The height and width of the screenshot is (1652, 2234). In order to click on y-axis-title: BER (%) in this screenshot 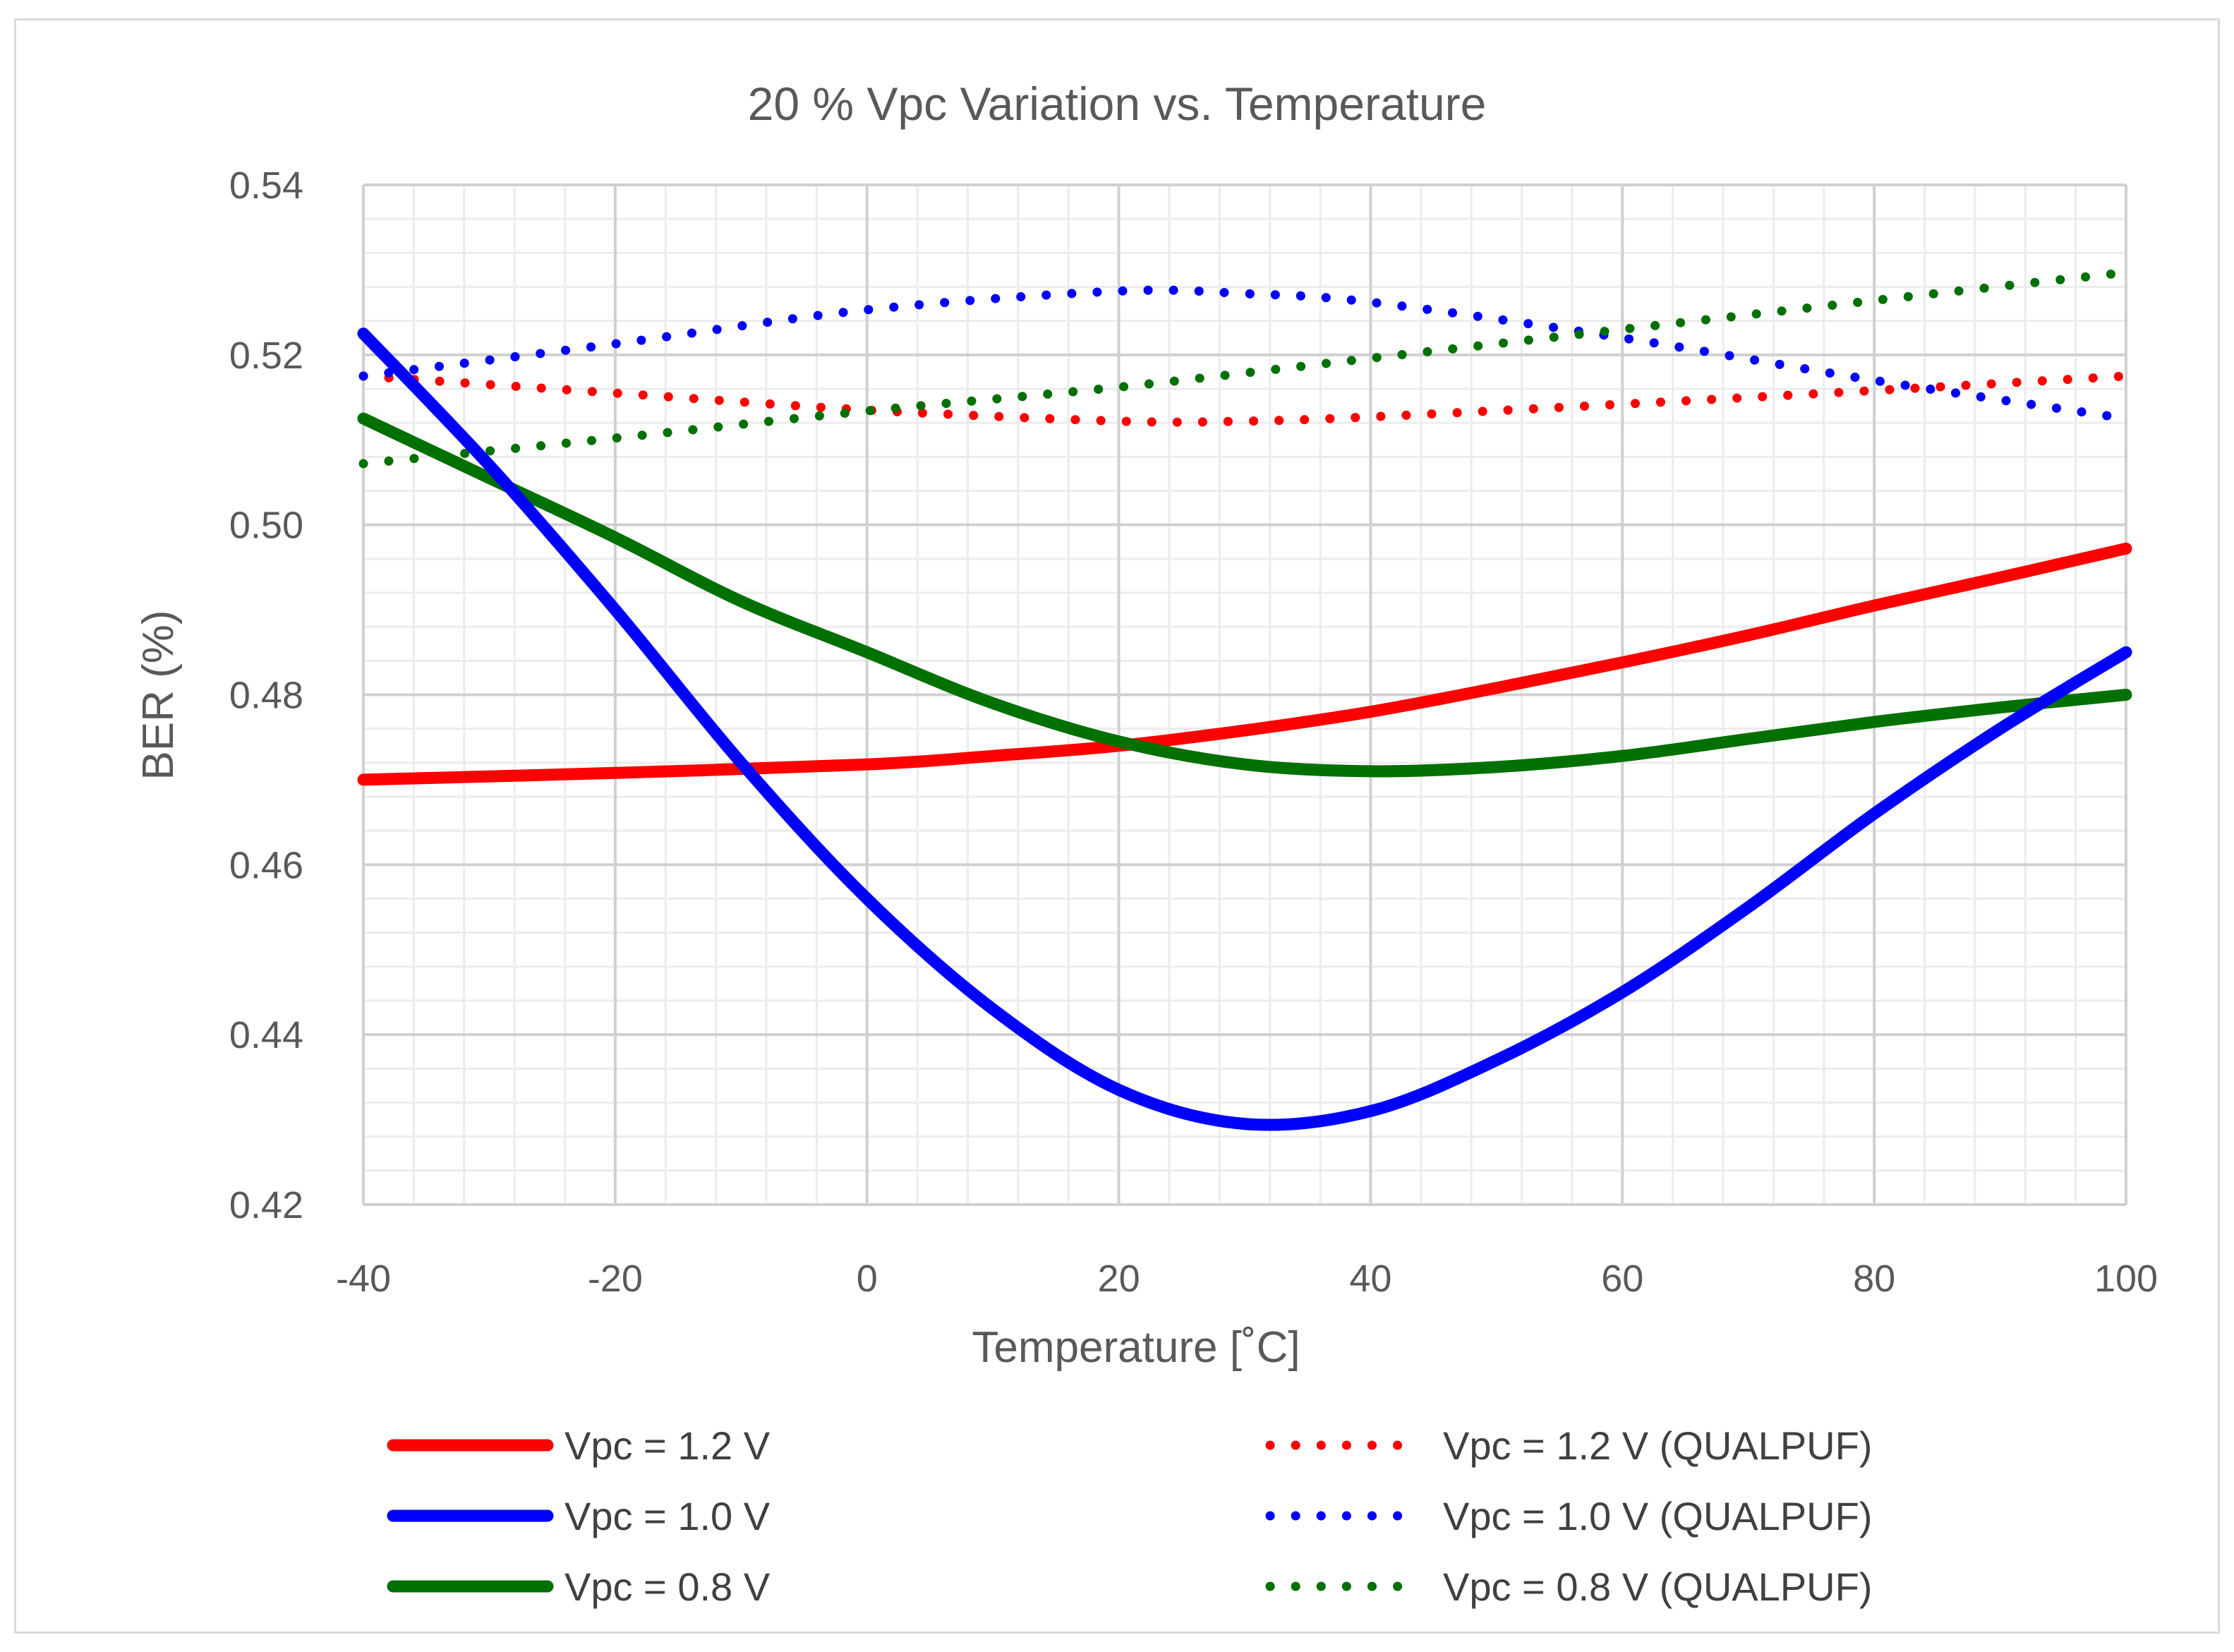, I will do `click(158, 695)`.